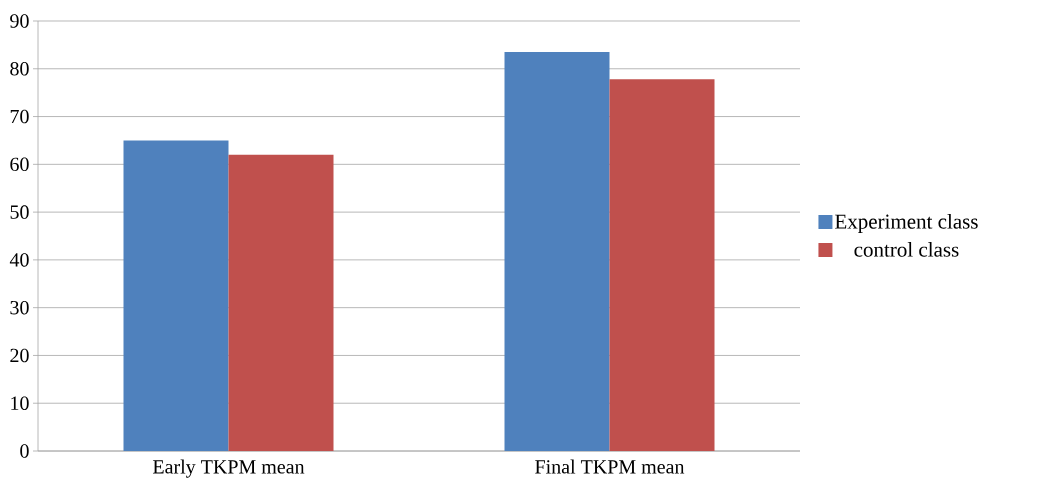 Image resolution: width=1056 pixels, height=498 pixels. Describe the element at coordinates (610, 466) in the screenshot. I see `x-tick-label: Final TKPM mean` at that location.